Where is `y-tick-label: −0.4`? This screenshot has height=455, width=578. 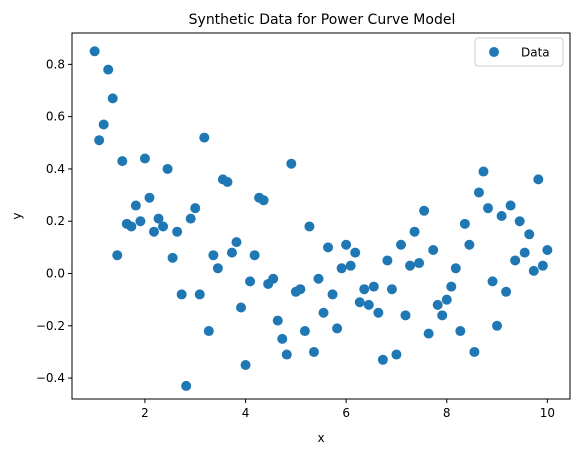
y-tick-label: −0.4 is located at coordinates (50, 378).